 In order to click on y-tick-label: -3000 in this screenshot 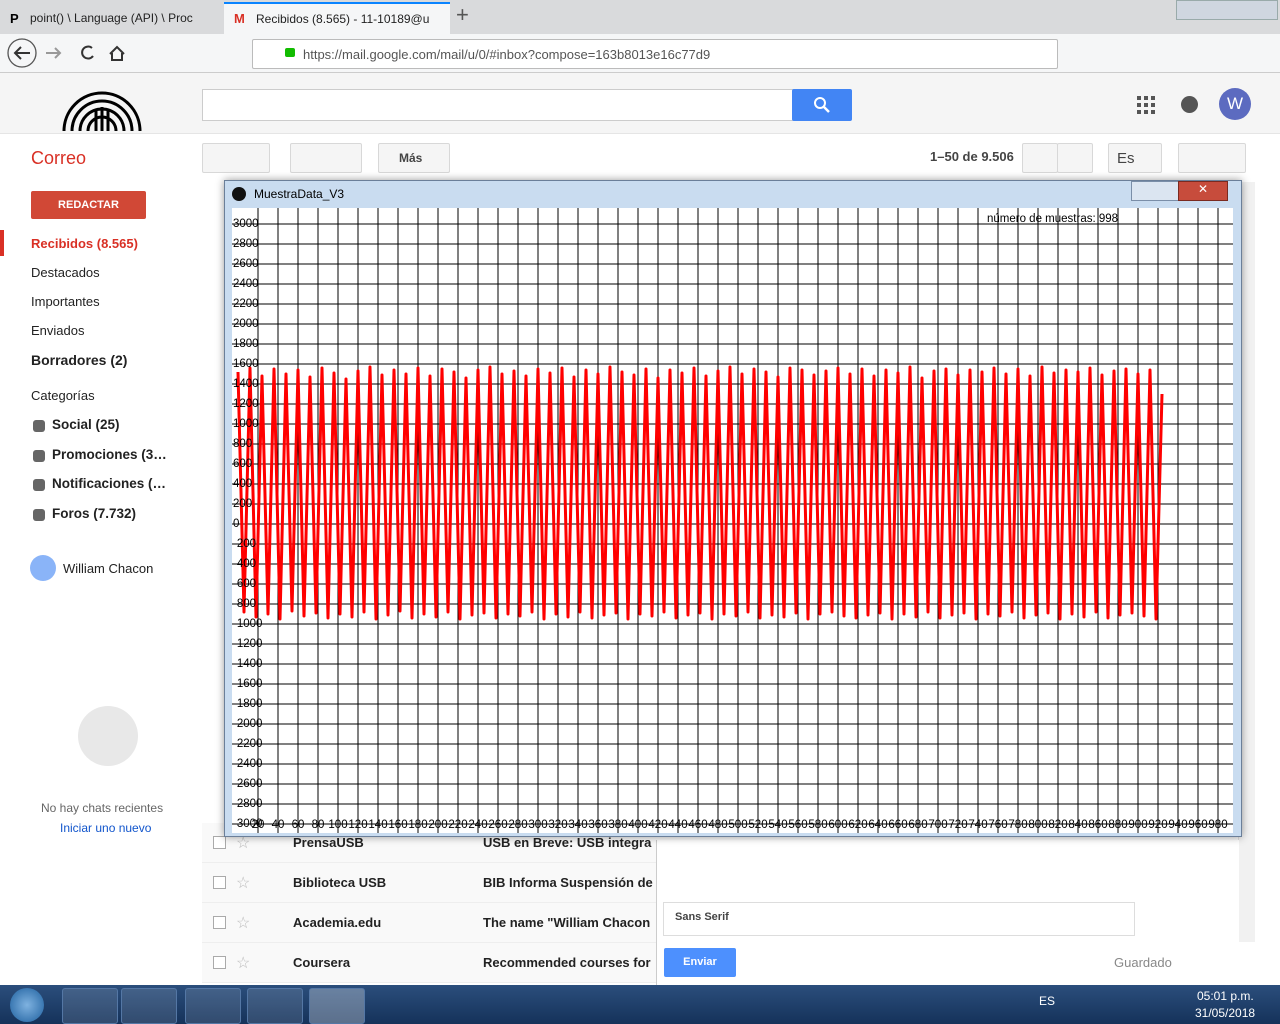, I will do `click(247, 824)`.